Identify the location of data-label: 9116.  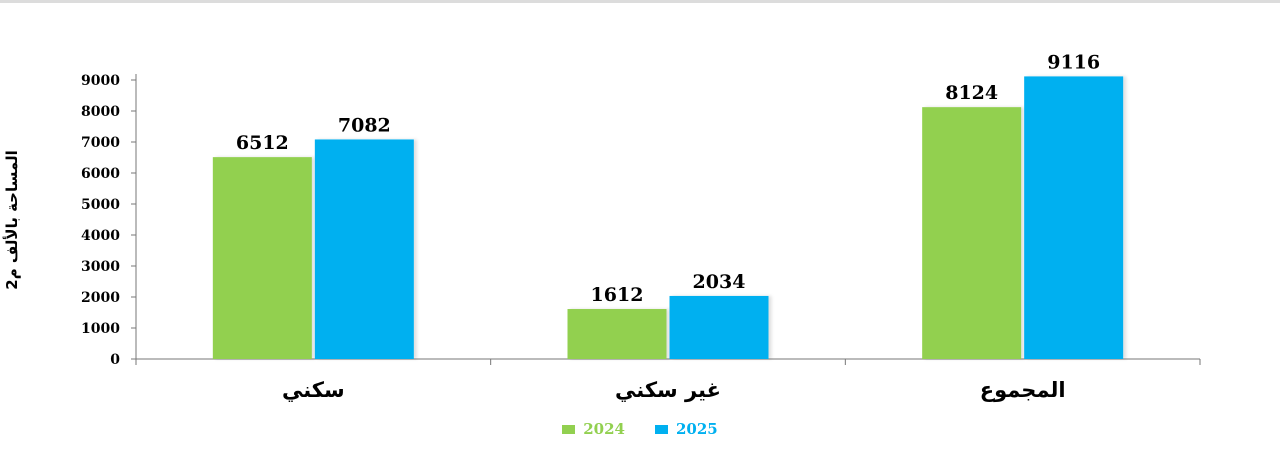
(1073, 62).